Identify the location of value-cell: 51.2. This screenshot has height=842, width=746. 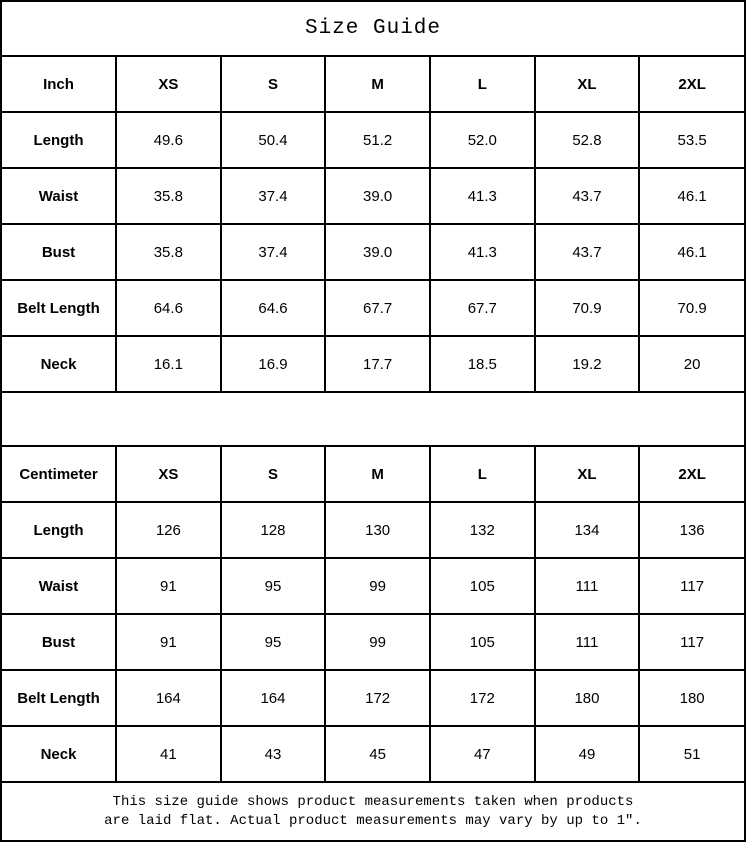
(377, 140).